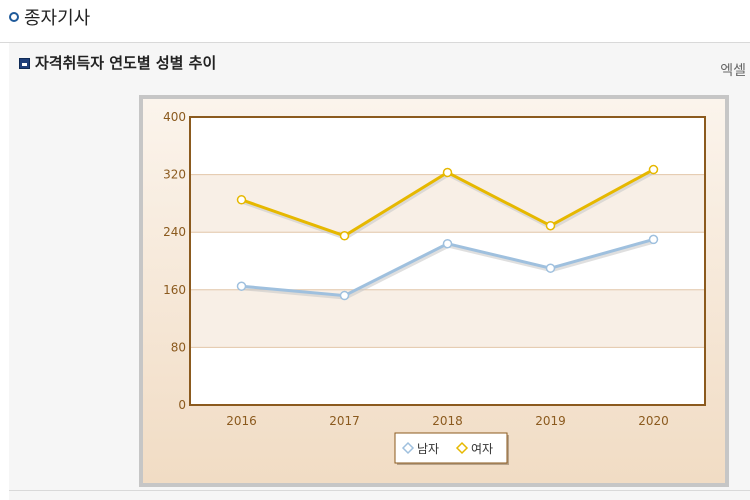 The height and width of the screenshot is (500, 750). What do you see at coordinates (174, 290) in the screenshot?
I see `y-tick-label: 160` at bounding box center [174, 290].